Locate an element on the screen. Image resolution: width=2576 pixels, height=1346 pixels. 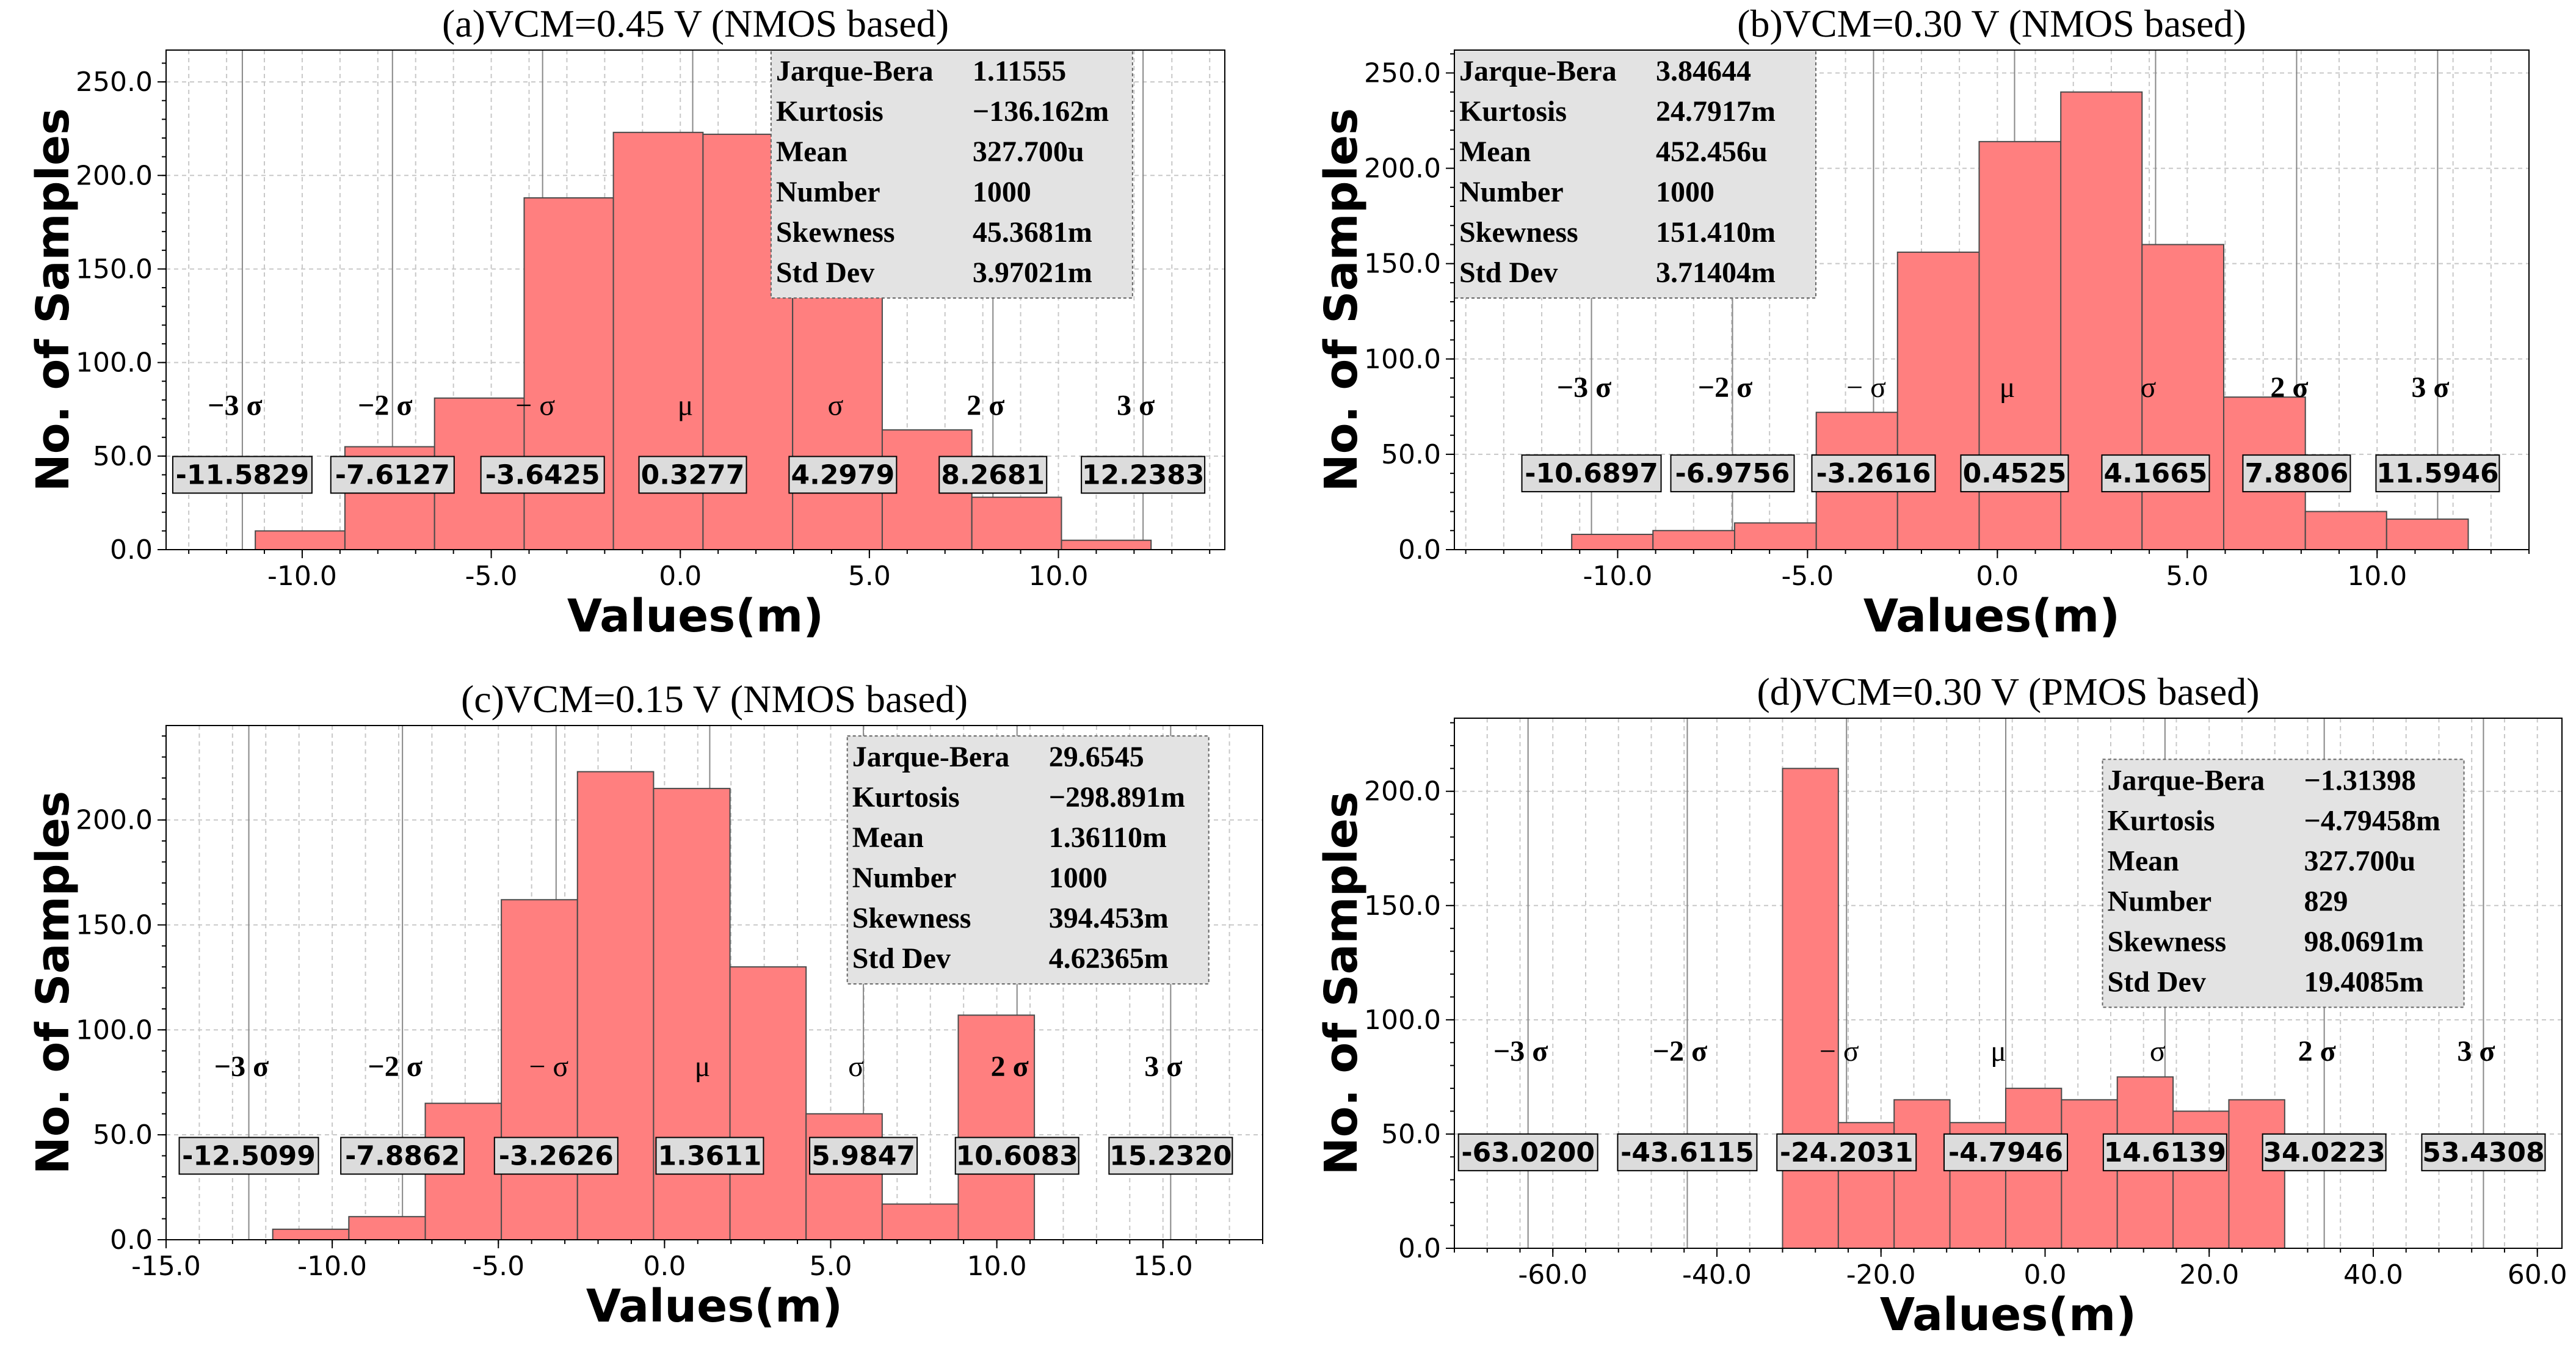
sigma-value: 7.8806 is located at coordinates (2297, 473).